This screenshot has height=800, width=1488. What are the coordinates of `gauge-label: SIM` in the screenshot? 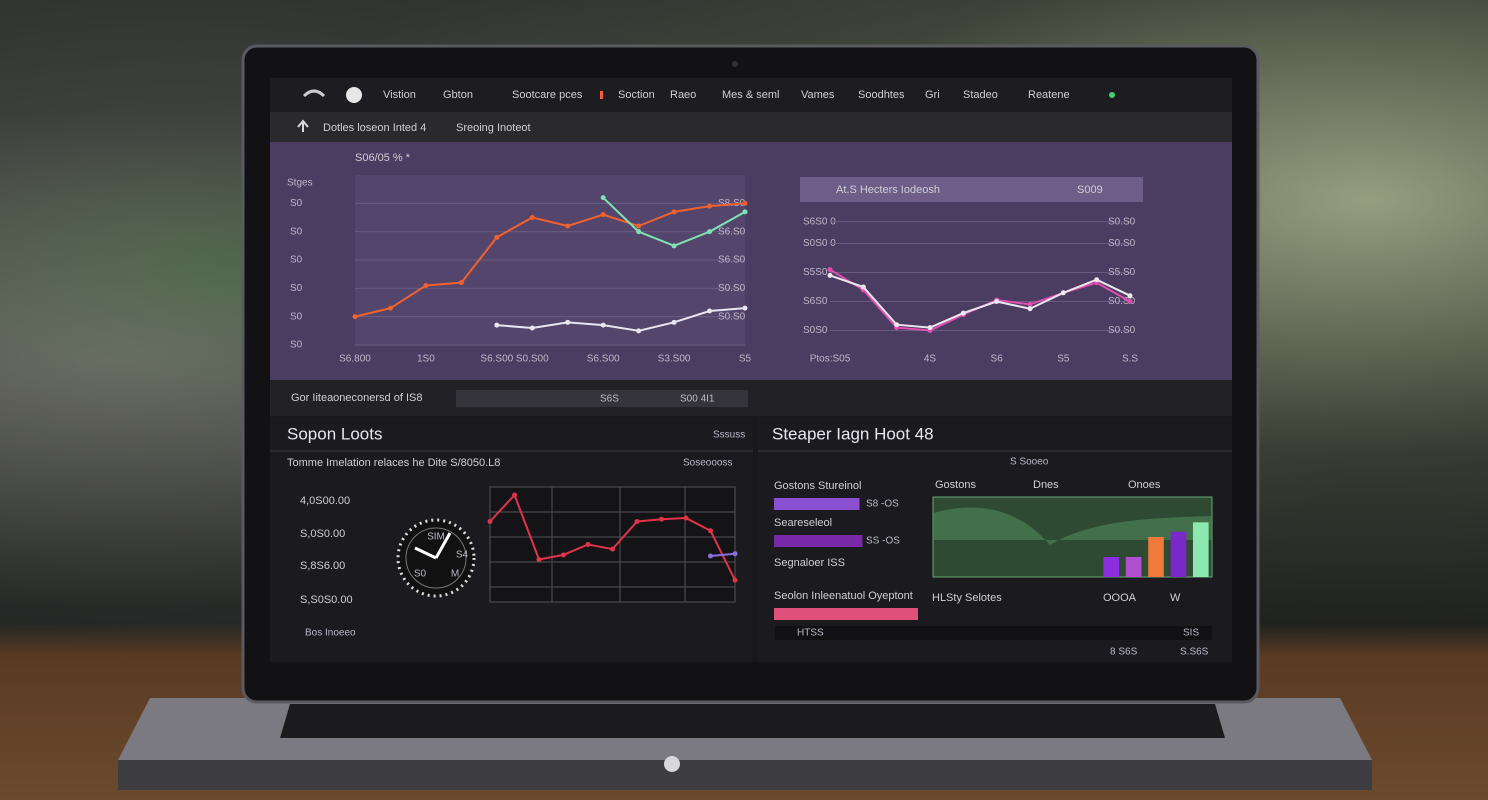 It's located at (436, 537).